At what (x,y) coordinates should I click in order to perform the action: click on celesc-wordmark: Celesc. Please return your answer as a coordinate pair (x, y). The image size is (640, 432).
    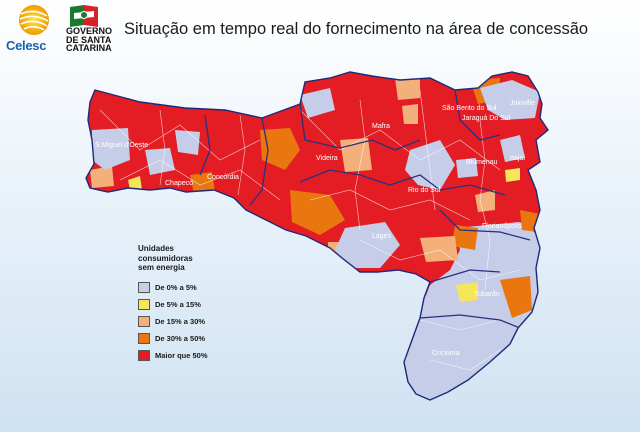
    Looking at the image, I should click on (26, 45).